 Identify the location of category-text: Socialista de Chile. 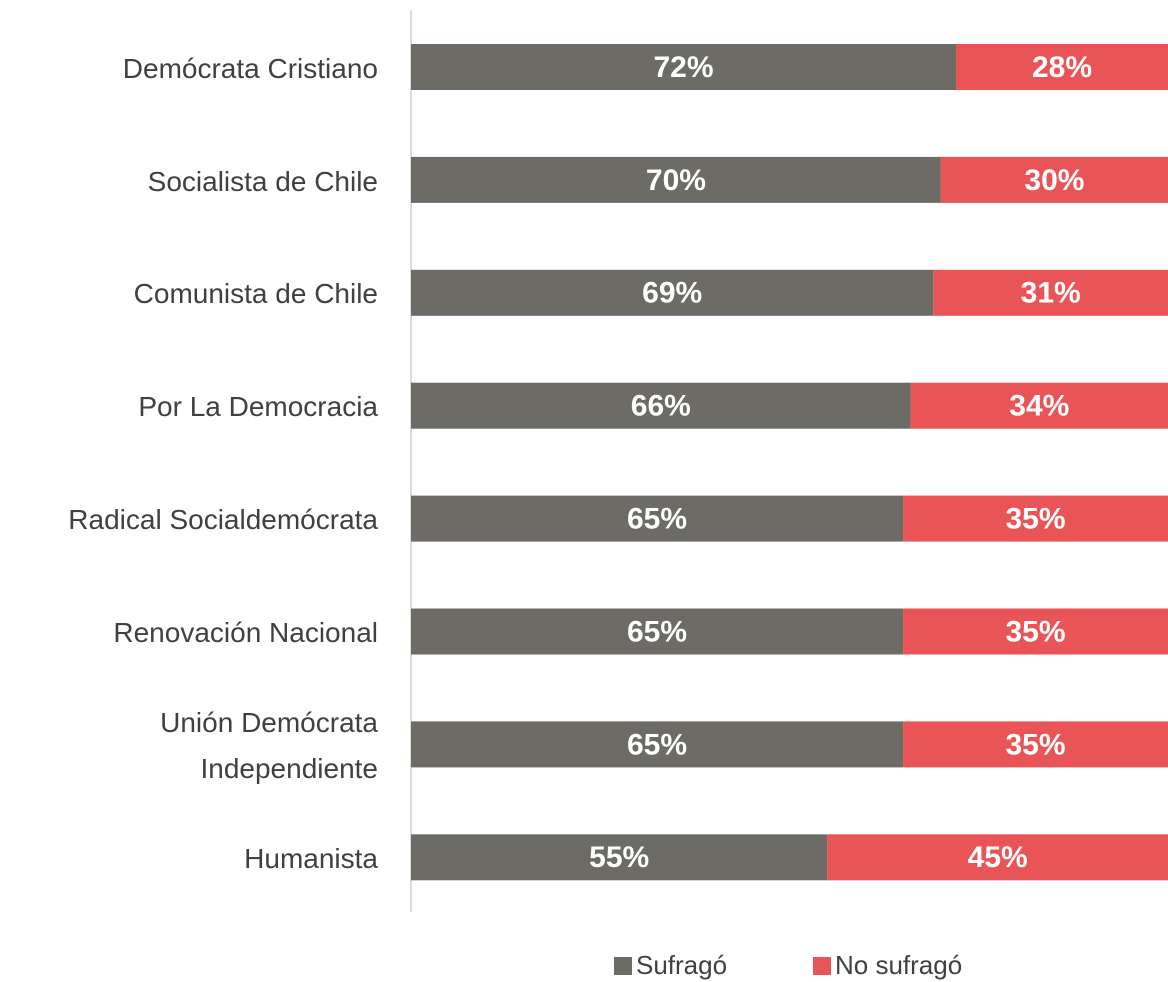
(262, 181).